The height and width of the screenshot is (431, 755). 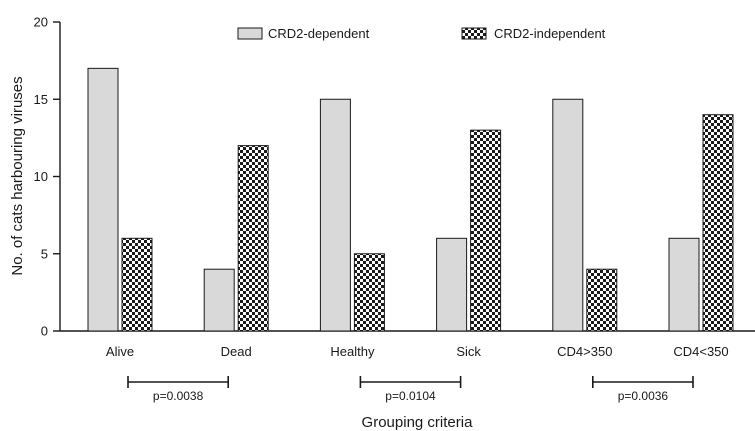 I want to click on x-tick-label: Sick, so click(x=468, y=351).